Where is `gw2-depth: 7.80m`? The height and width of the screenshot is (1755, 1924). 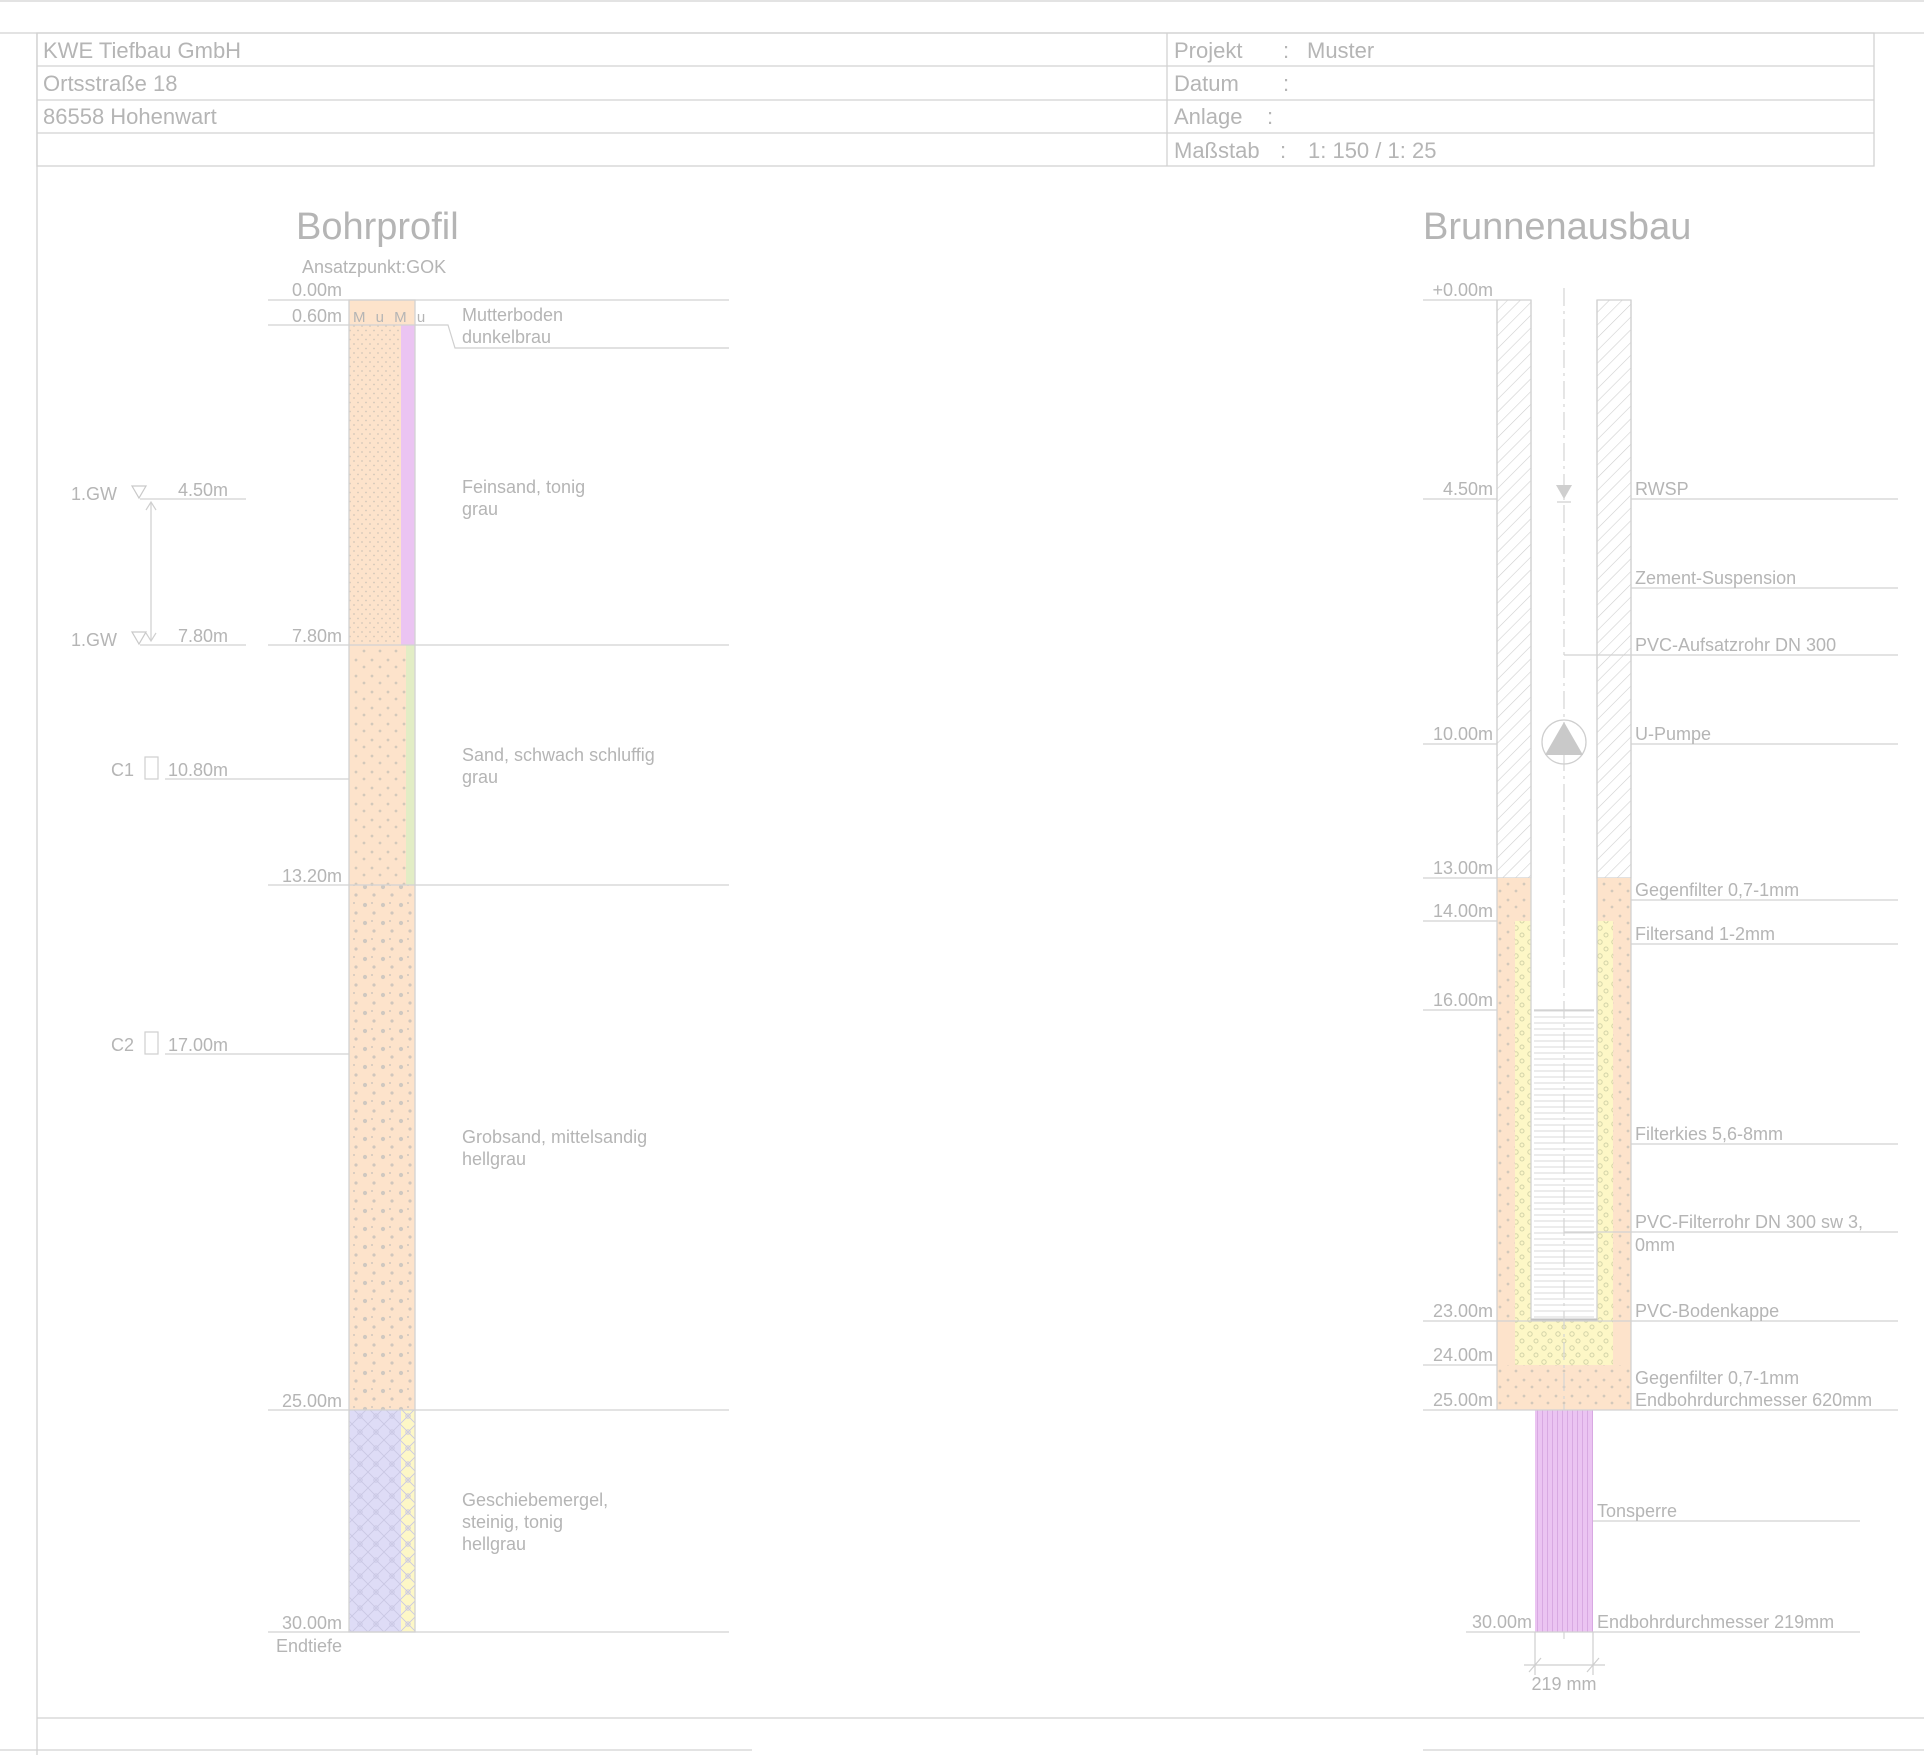 gw2-depth: 7.80m is located at coordinates (203, 636).